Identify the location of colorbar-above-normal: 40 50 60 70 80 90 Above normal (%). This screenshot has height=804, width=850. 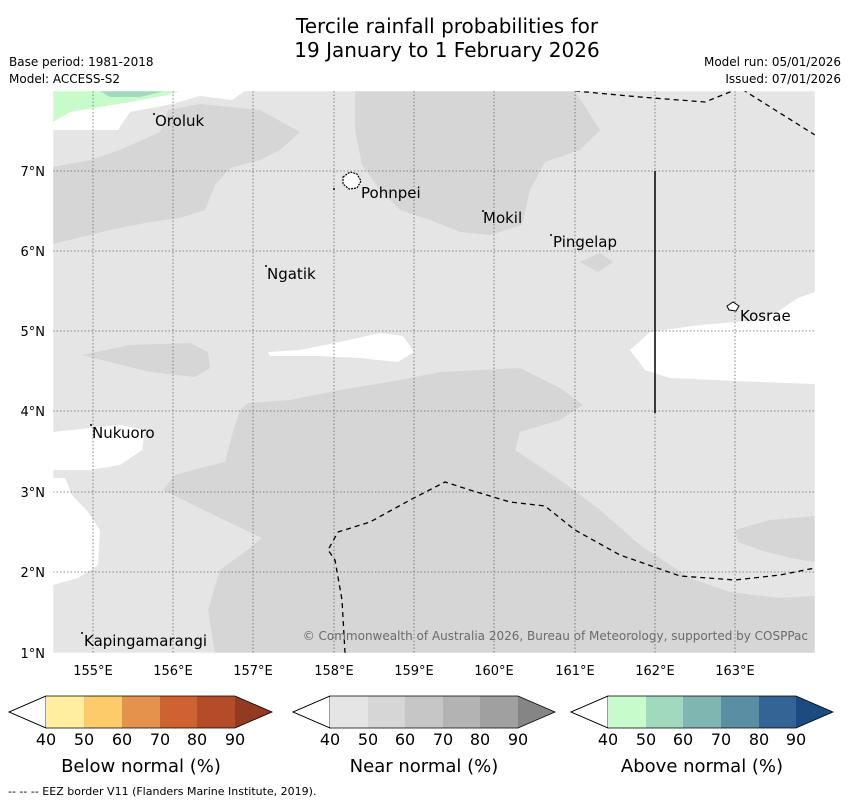
(702, 736).